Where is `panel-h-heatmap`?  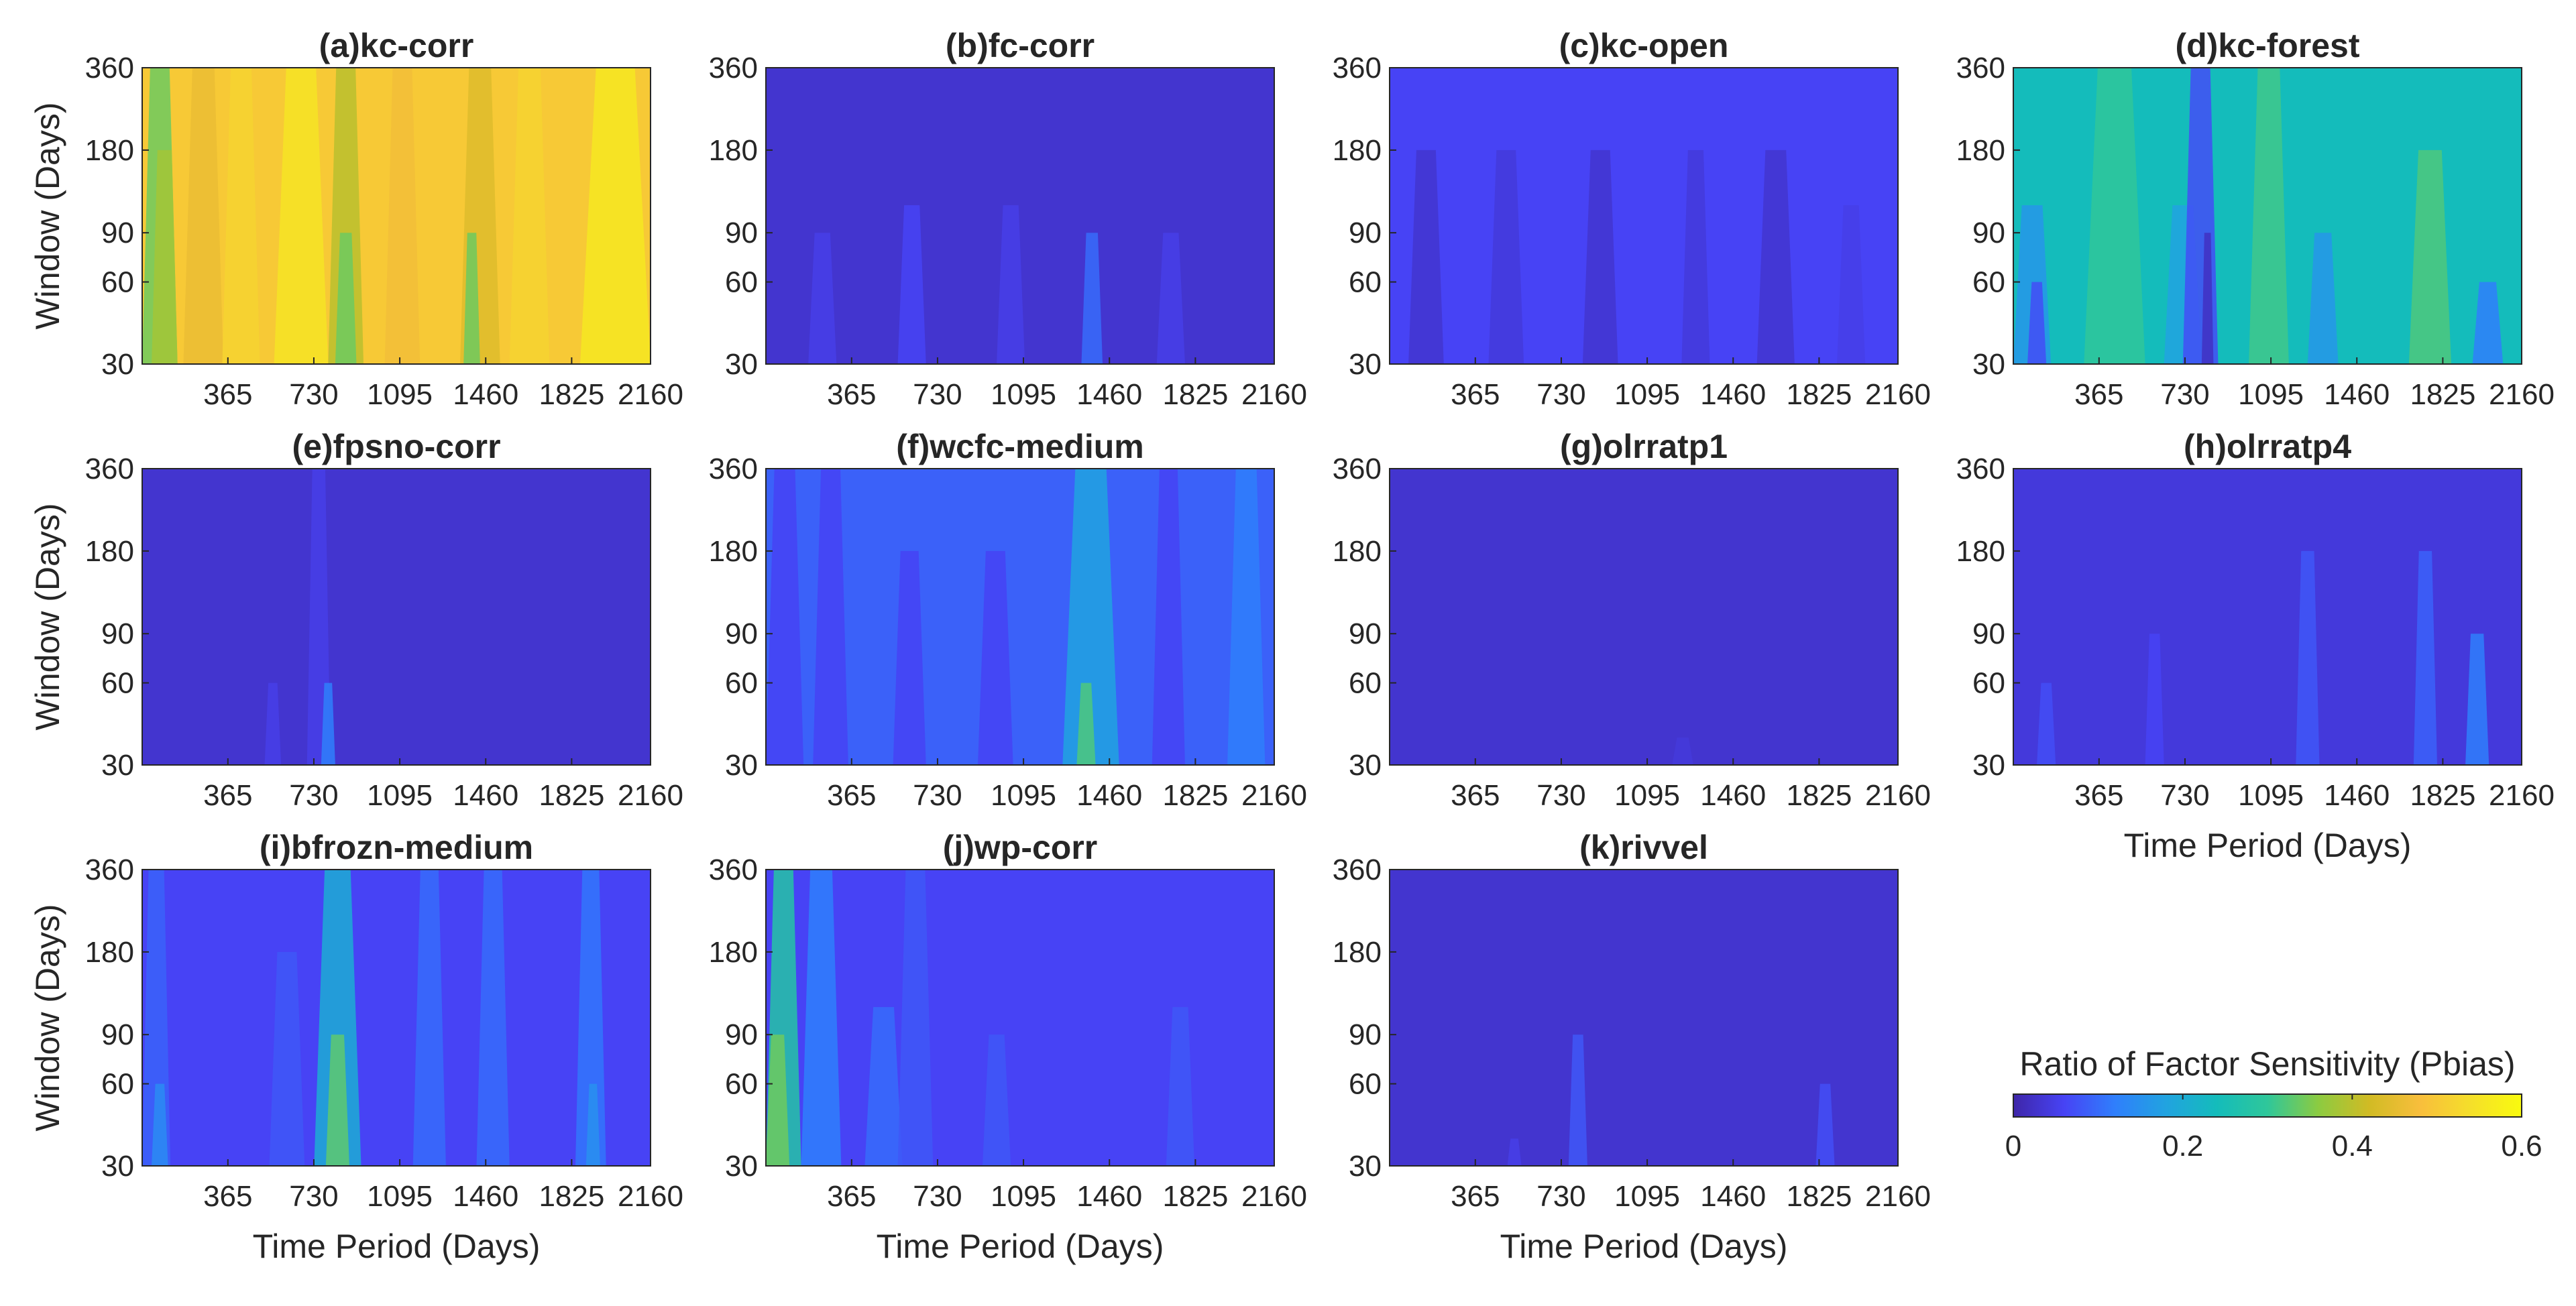
panel-h-heatmap is located at coordinates (2263, 657).